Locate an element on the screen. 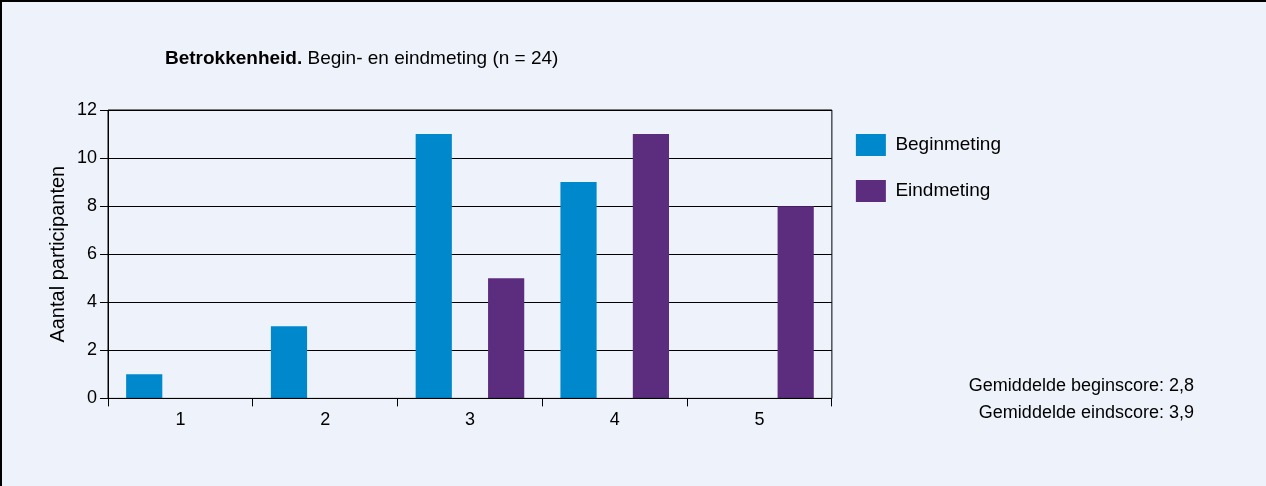  chart-title: Betrokkenheid. Begin- en eindmeting (n = 24) is located at coordinates (362, 58).